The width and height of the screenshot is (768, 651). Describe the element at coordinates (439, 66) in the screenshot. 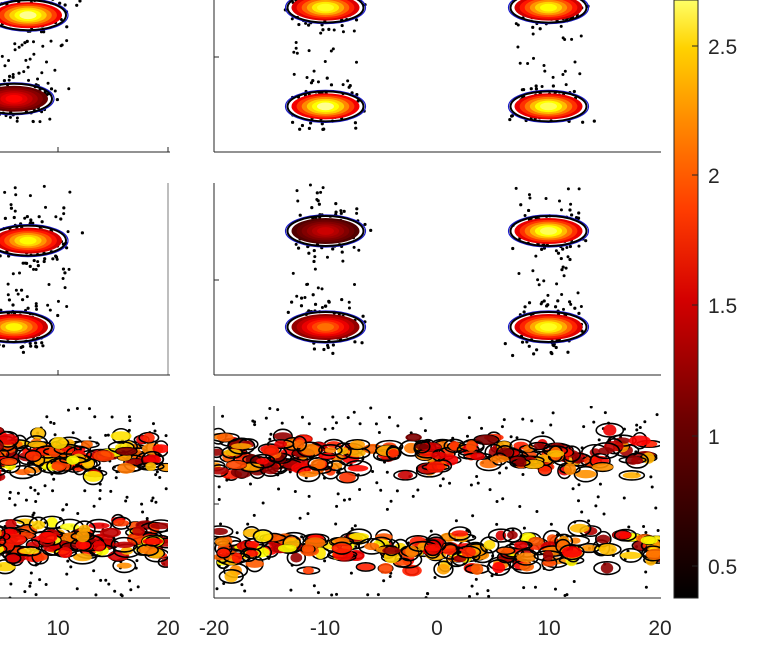

I see `panel-marks` at that location.